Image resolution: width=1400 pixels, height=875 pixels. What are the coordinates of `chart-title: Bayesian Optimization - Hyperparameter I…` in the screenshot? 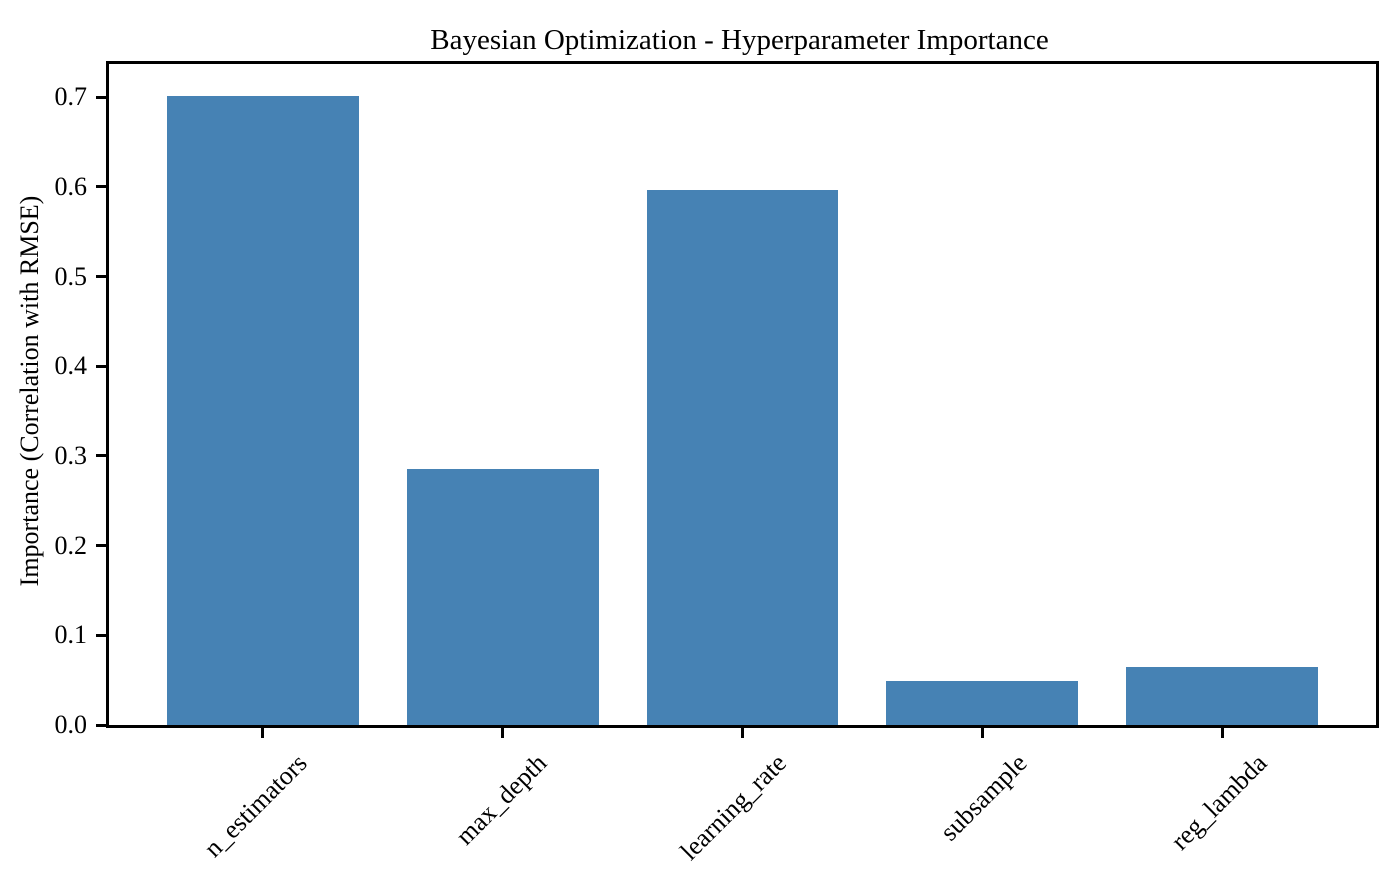 It's located at (739, 40).